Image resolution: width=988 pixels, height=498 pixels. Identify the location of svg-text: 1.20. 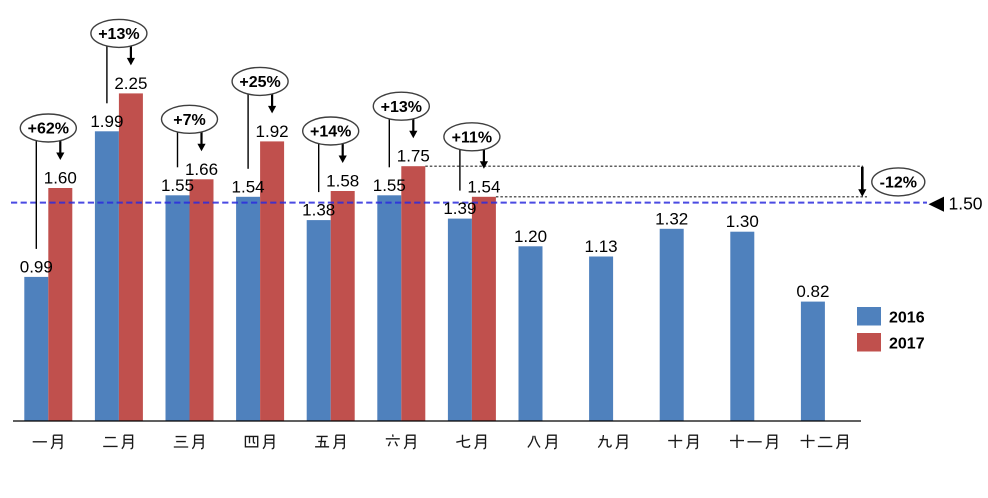
(530, 236).